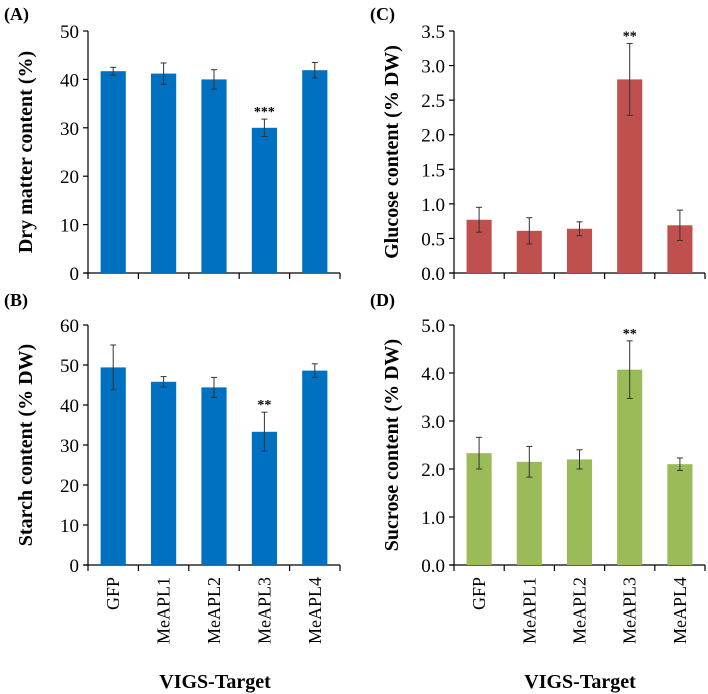  What do you see at coordinates (382, 300) in the screenshot?
I see `panel-label: (D)` at bounding box center [382, 300].